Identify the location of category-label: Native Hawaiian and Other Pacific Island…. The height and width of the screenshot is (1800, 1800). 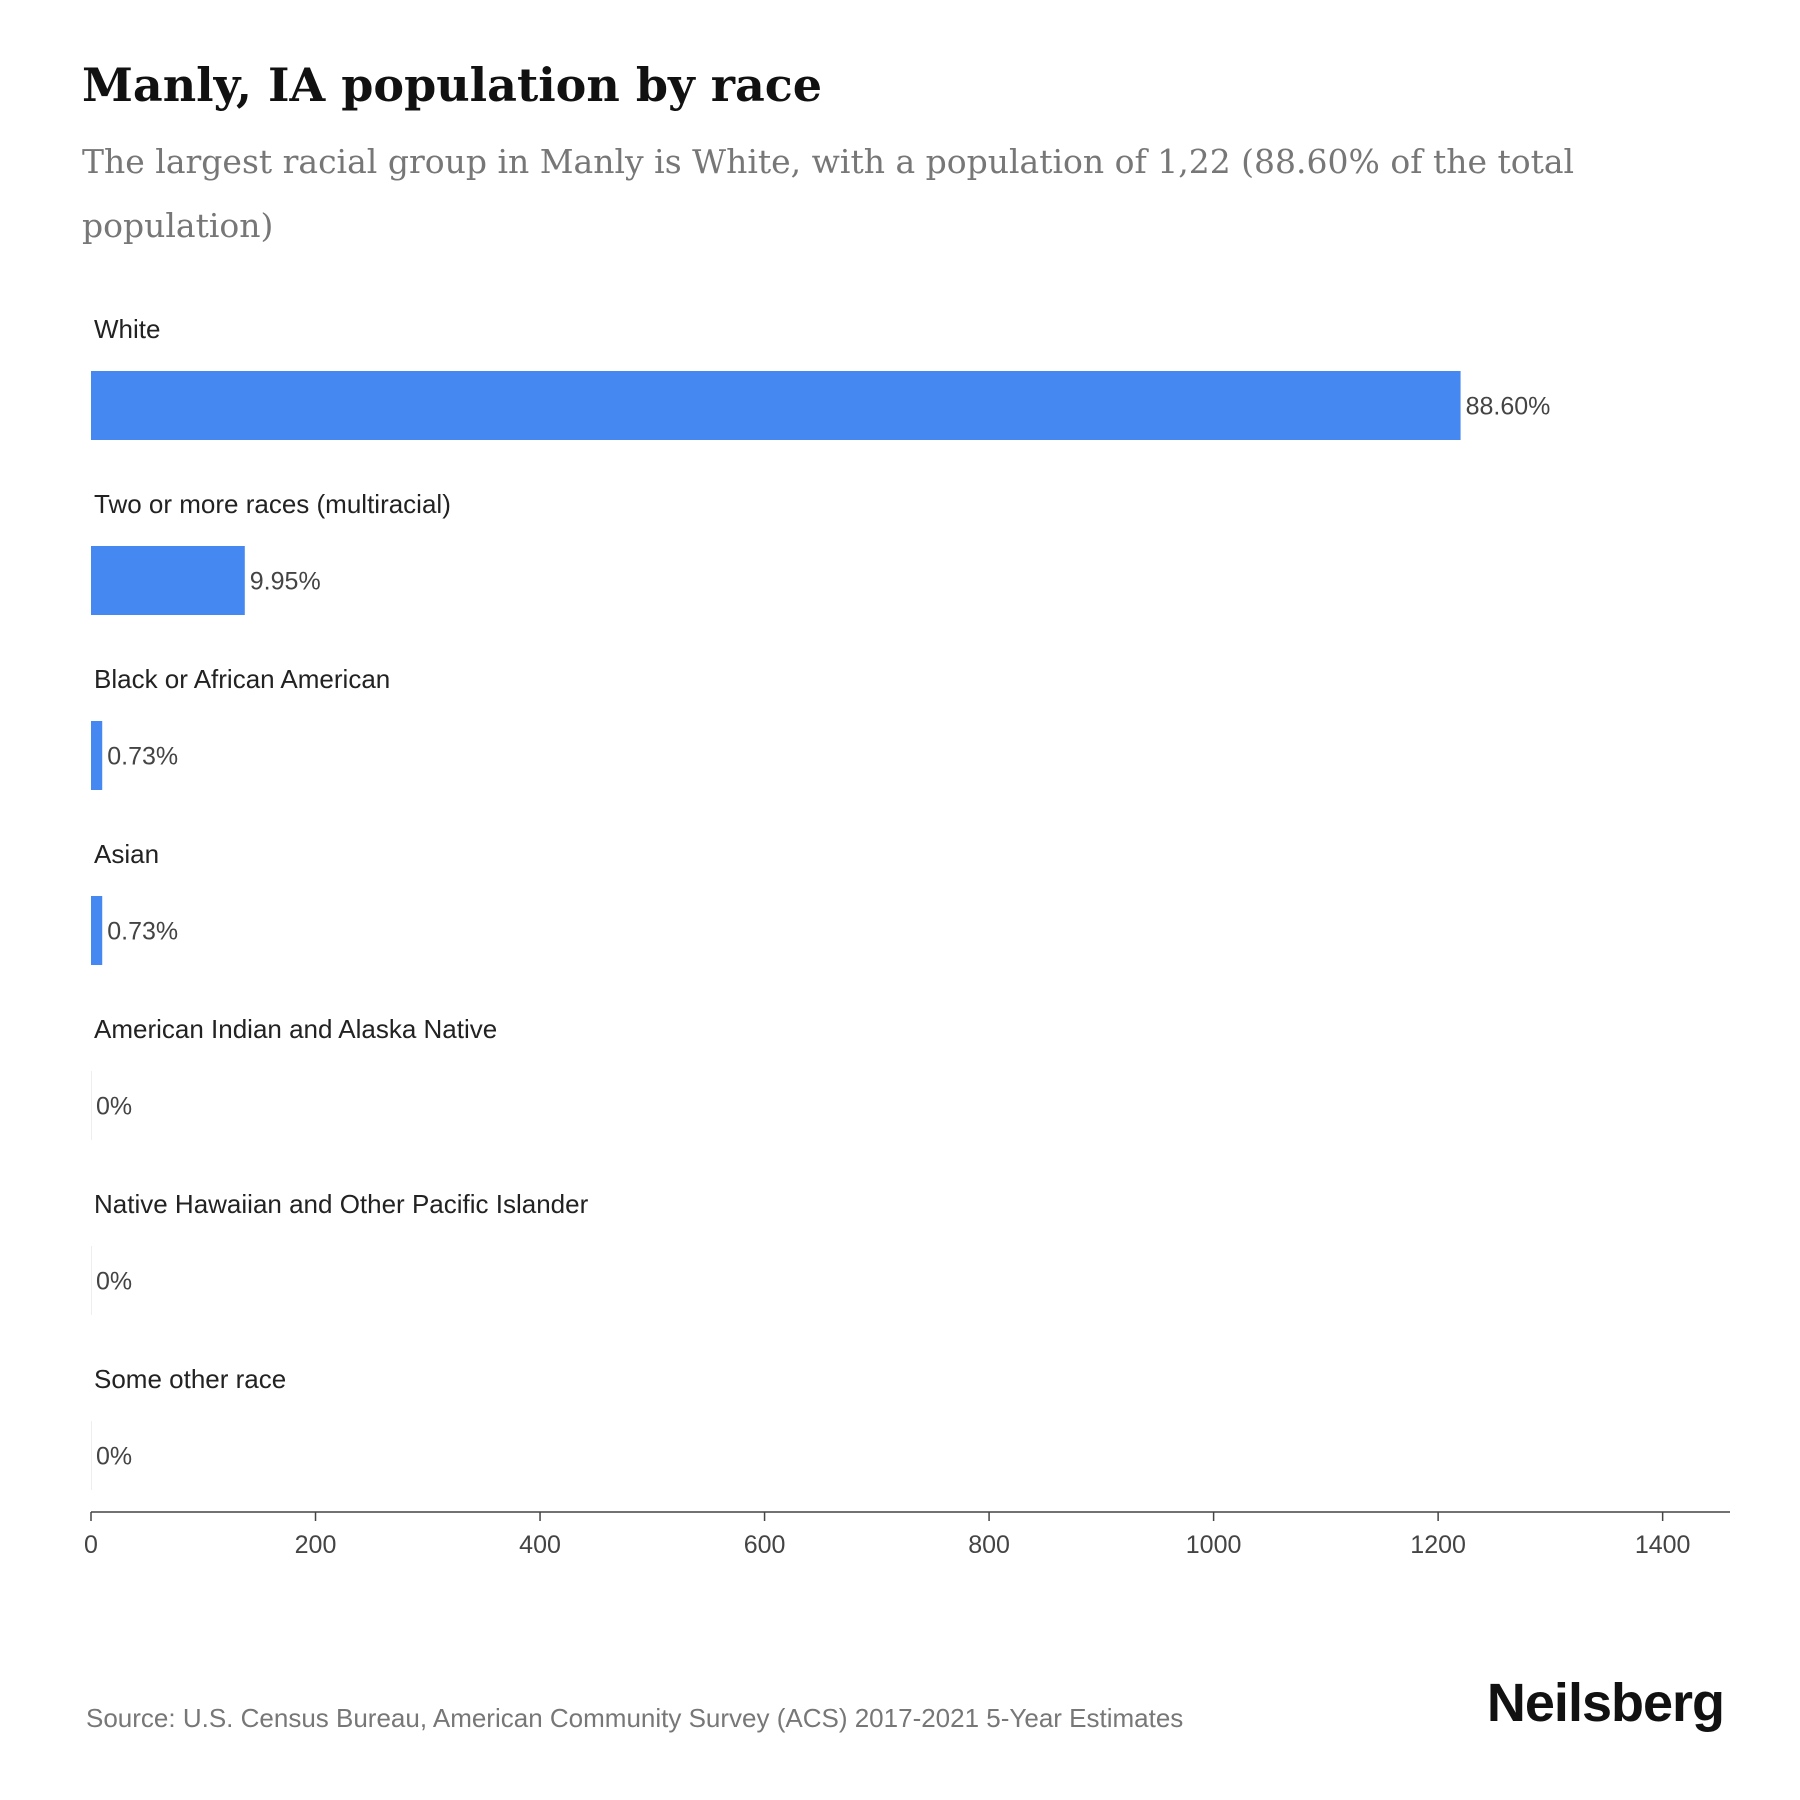
(341, 1204).